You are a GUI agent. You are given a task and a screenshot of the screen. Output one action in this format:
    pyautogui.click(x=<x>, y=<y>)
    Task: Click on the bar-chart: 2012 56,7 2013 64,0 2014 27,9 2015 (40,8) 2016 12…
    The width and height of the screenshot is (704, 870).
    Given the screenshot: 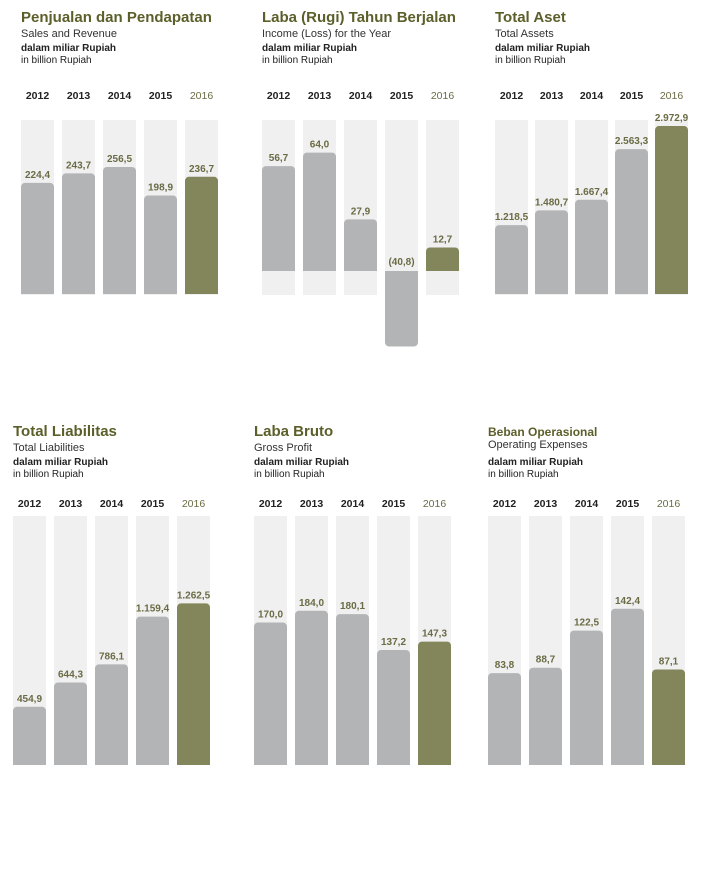 What is the action you would take?
    pyautogui.click(x=360, y=218)
    